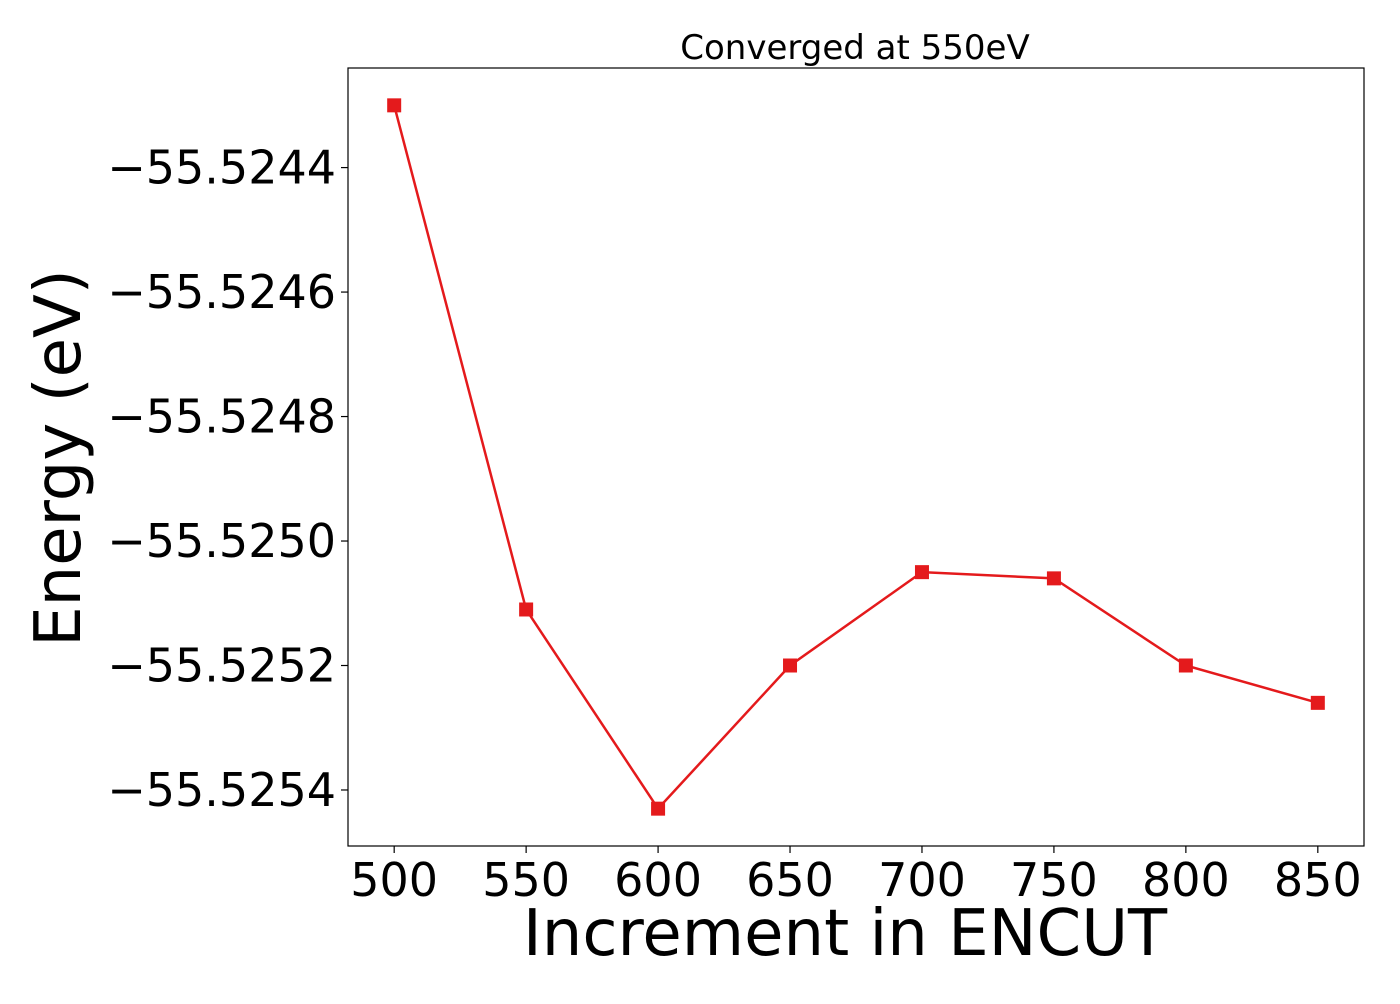 This screenshot has width=1400, height=1004. Describe the element at coordinates (1318, 880) in the screenshot. I see `x-tick-label: 850` at that location.